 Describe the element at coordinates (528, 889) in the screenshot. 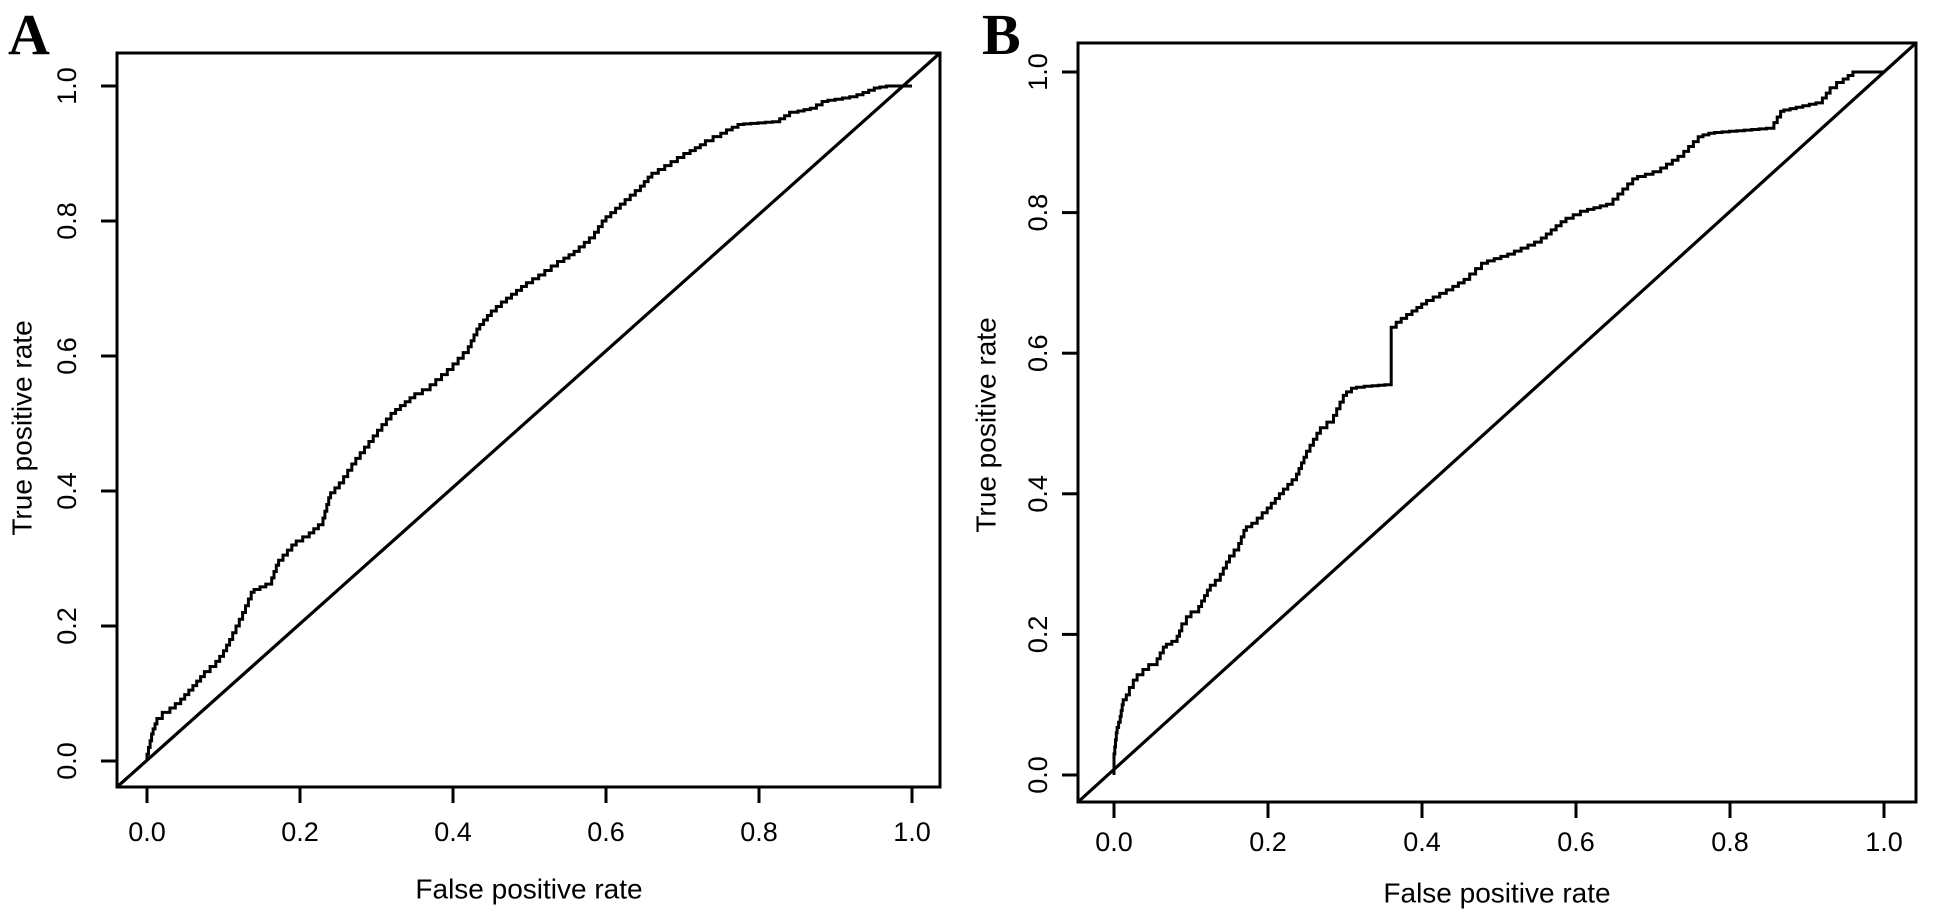

I see `panel-a-xlabel: False positive rate` at that location.